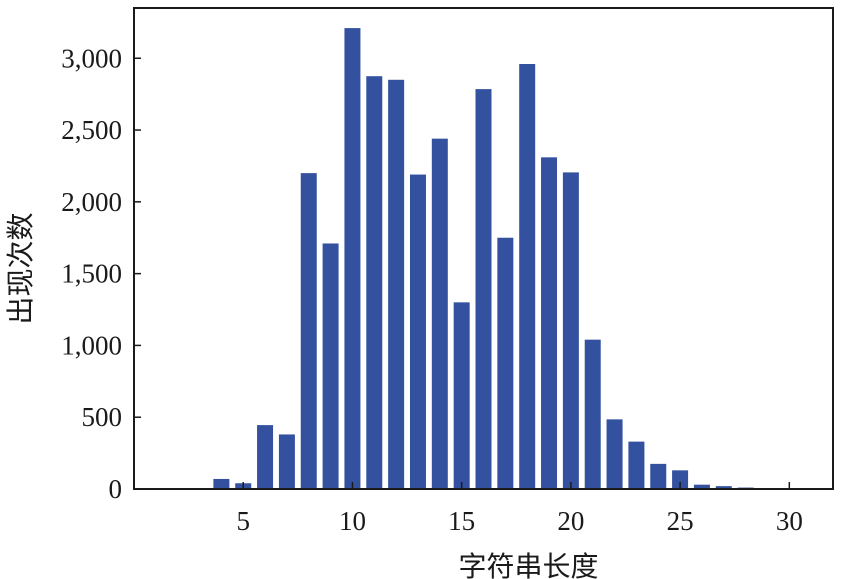  I want to click on x-tick-label: 20, so click(570, 521).